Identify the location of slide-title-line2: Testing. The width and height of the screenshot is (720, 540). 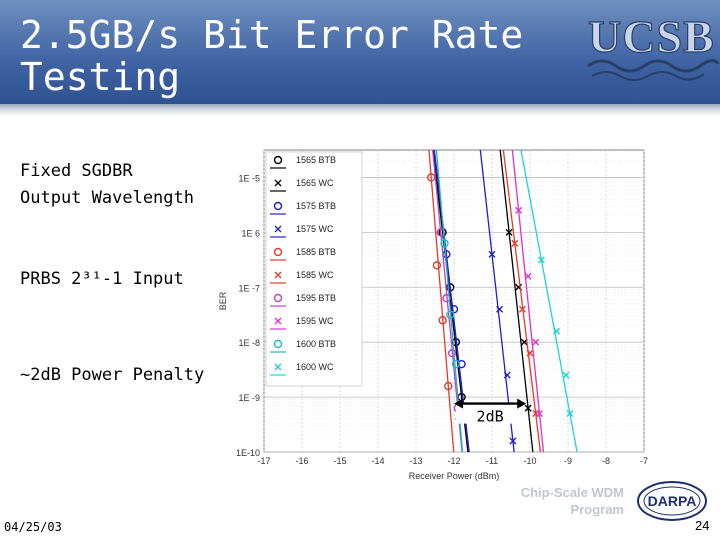
(100, 77).